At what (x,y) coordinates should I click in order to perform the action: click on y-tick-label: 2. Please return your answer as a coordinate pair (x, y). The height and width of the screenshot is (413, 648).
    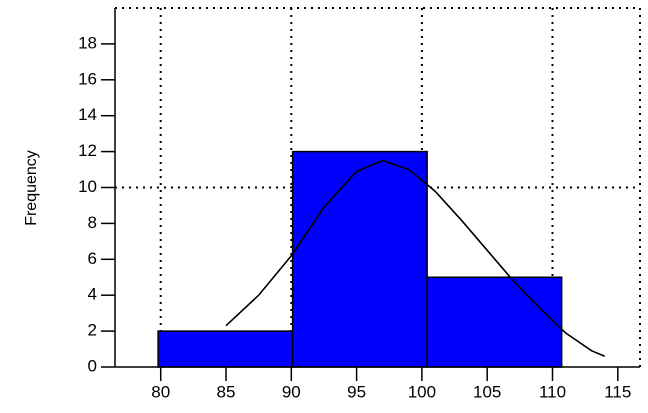
    Looking at the image, I should click on (92, 330).